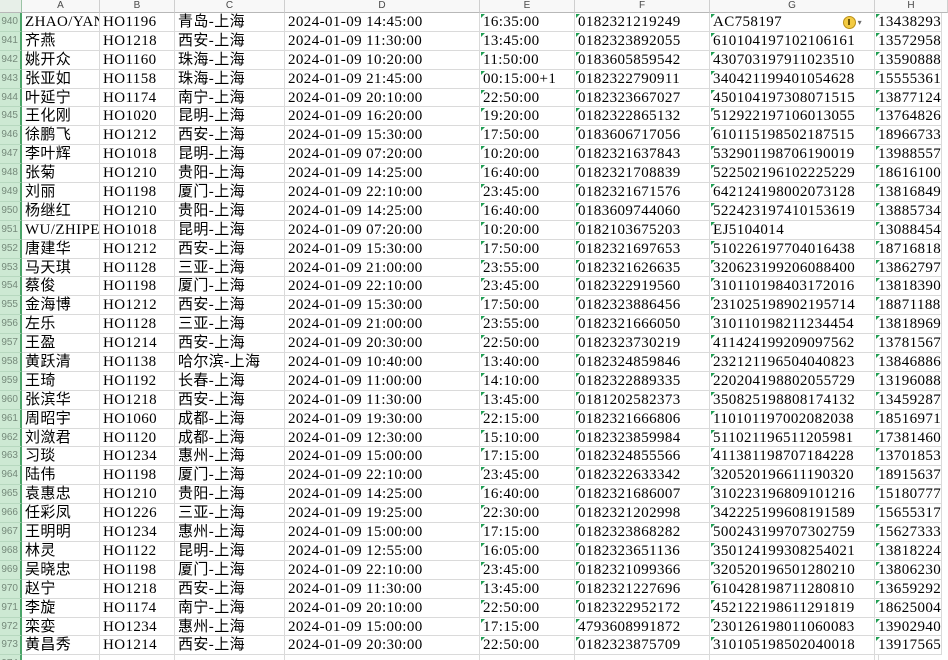 The width and height of the screenshot is (948, 660). I want to click on cell-arrive-time: 11:50:00, so click(527, 60).